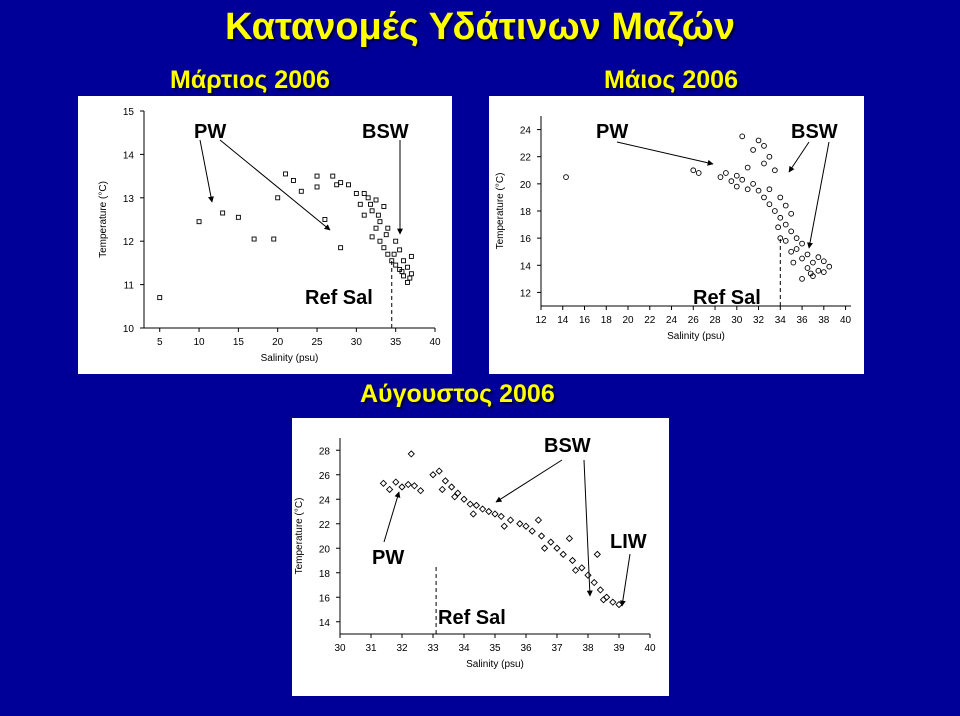 The width and height of the screenshot is (960, 716). Describe the element at coordinates (588, 648) in the screenshot. I see `x-tick-label: 38` at that location.